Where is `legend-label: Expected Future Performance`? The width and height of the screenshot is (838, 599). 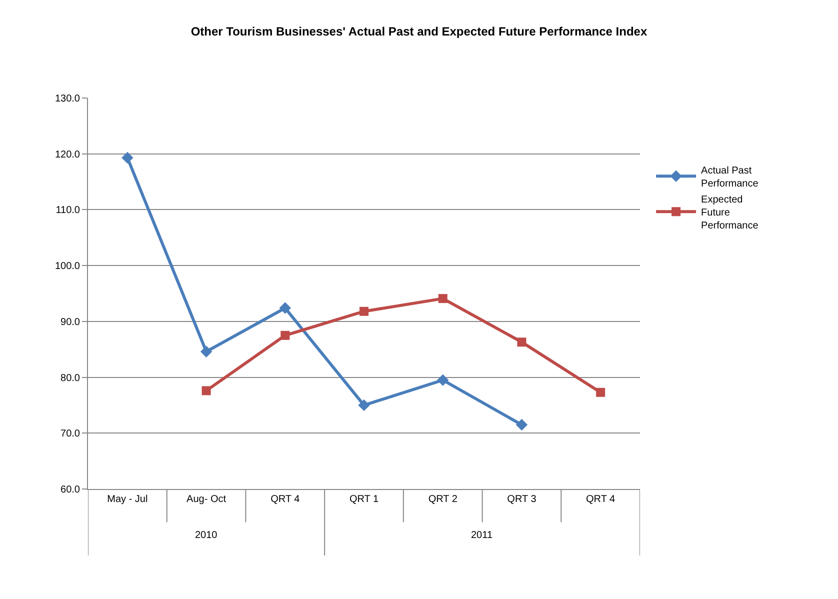 legend-label: Expected Future Performance is located at coordinates (730, 213).